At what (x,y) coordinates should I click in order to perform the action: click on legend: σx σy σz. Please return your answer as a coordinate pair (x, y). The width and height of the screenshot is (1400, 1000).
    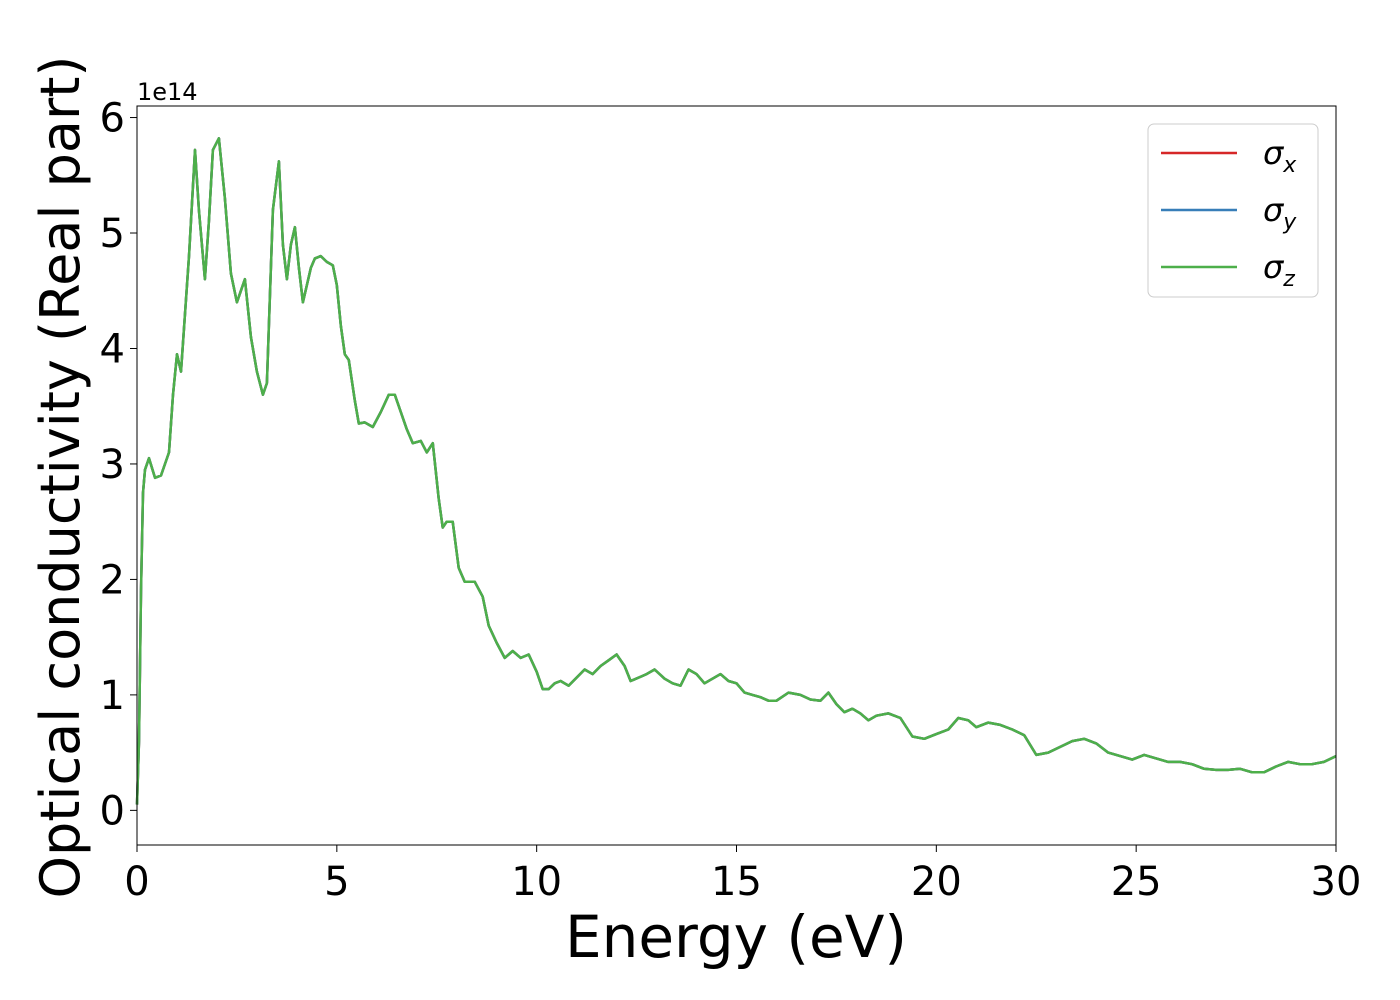
    Looking at the image, I should click on (1233, 210).